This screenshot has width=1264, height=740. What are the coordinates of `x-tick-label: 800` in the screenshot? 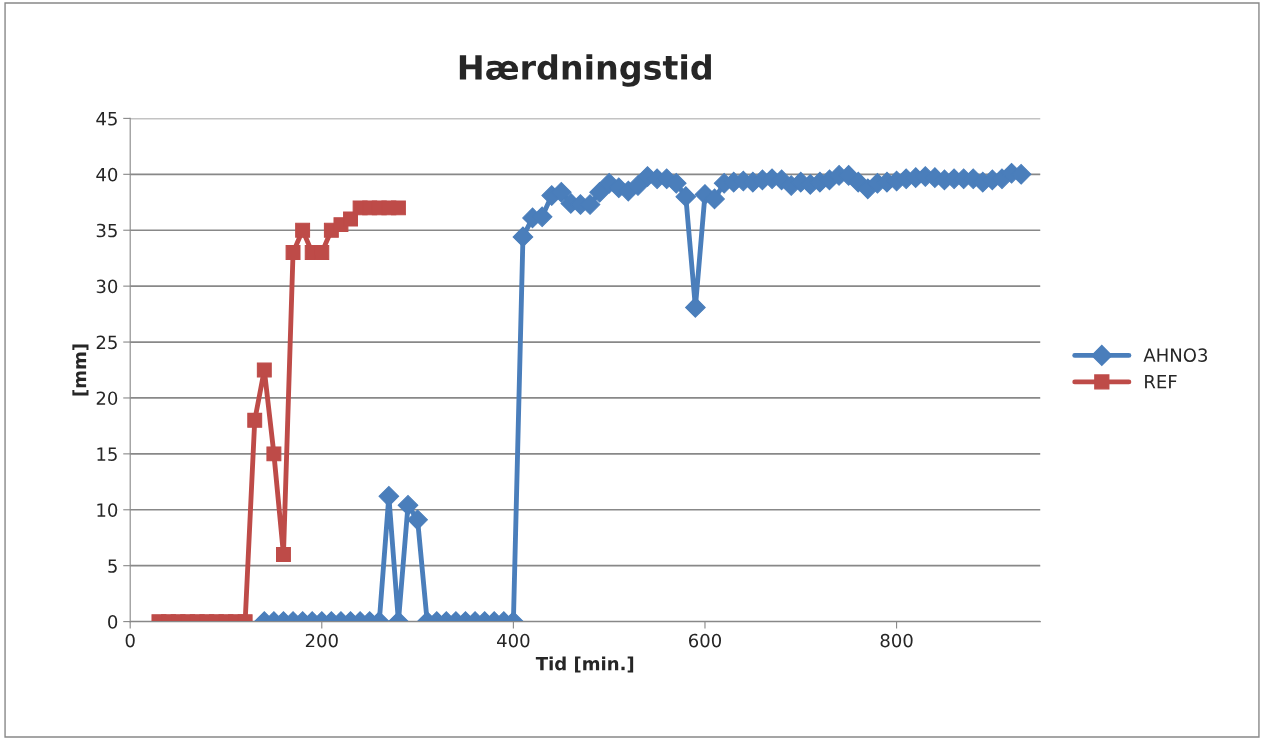 It's located at (896, 640).